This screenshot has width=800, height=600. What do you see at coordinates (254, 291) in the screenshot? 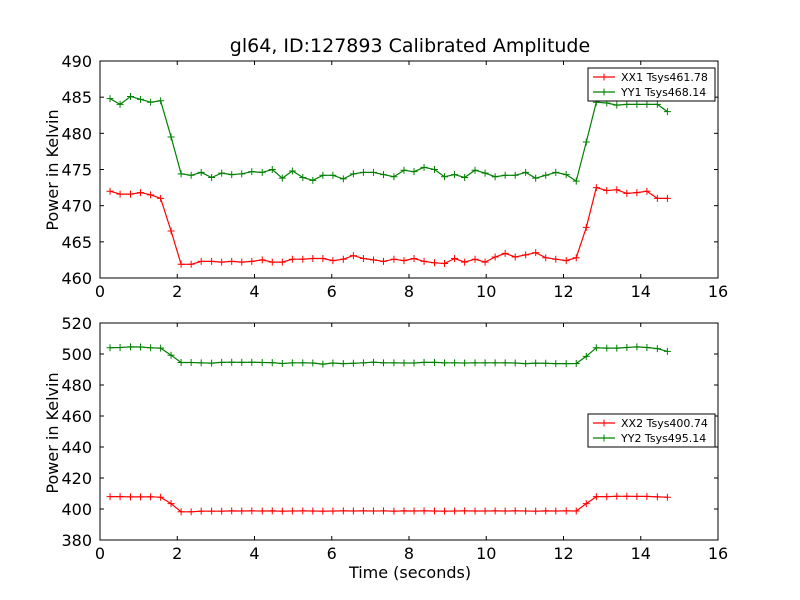
I see `x-tick-label: 4` at bounding box center [254, 291].